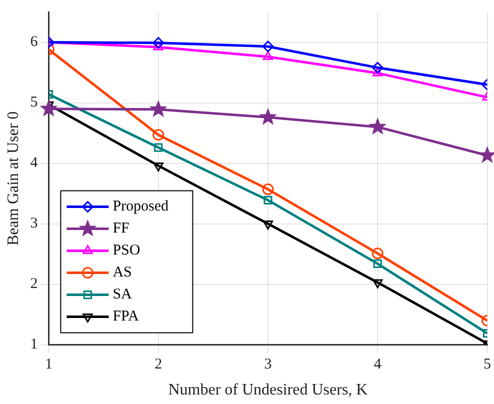  What do you see at coordinates (34, 344) in the screenshot?
I see `y-tick-label: 1` at bounding box center [34, 344].